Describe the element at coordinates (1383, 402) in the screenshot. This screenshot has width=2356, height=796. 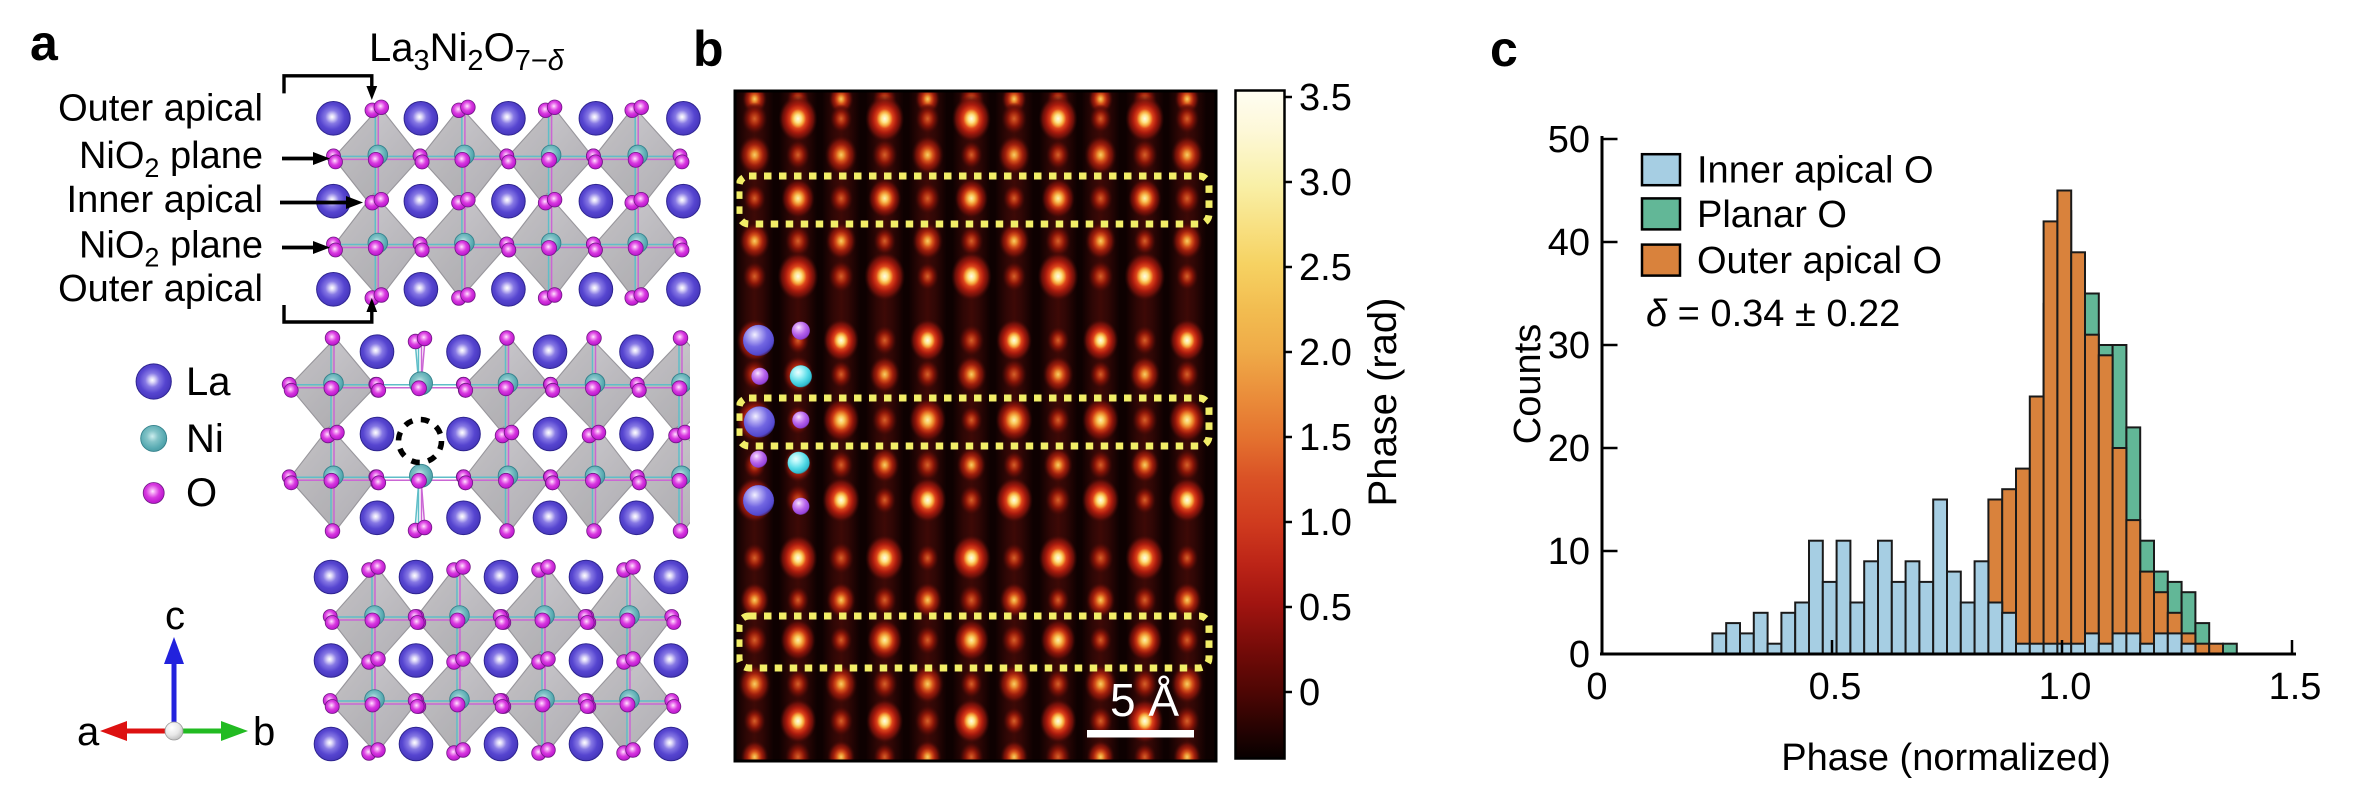
I see `svg-text: Phase (rad)` at that location.